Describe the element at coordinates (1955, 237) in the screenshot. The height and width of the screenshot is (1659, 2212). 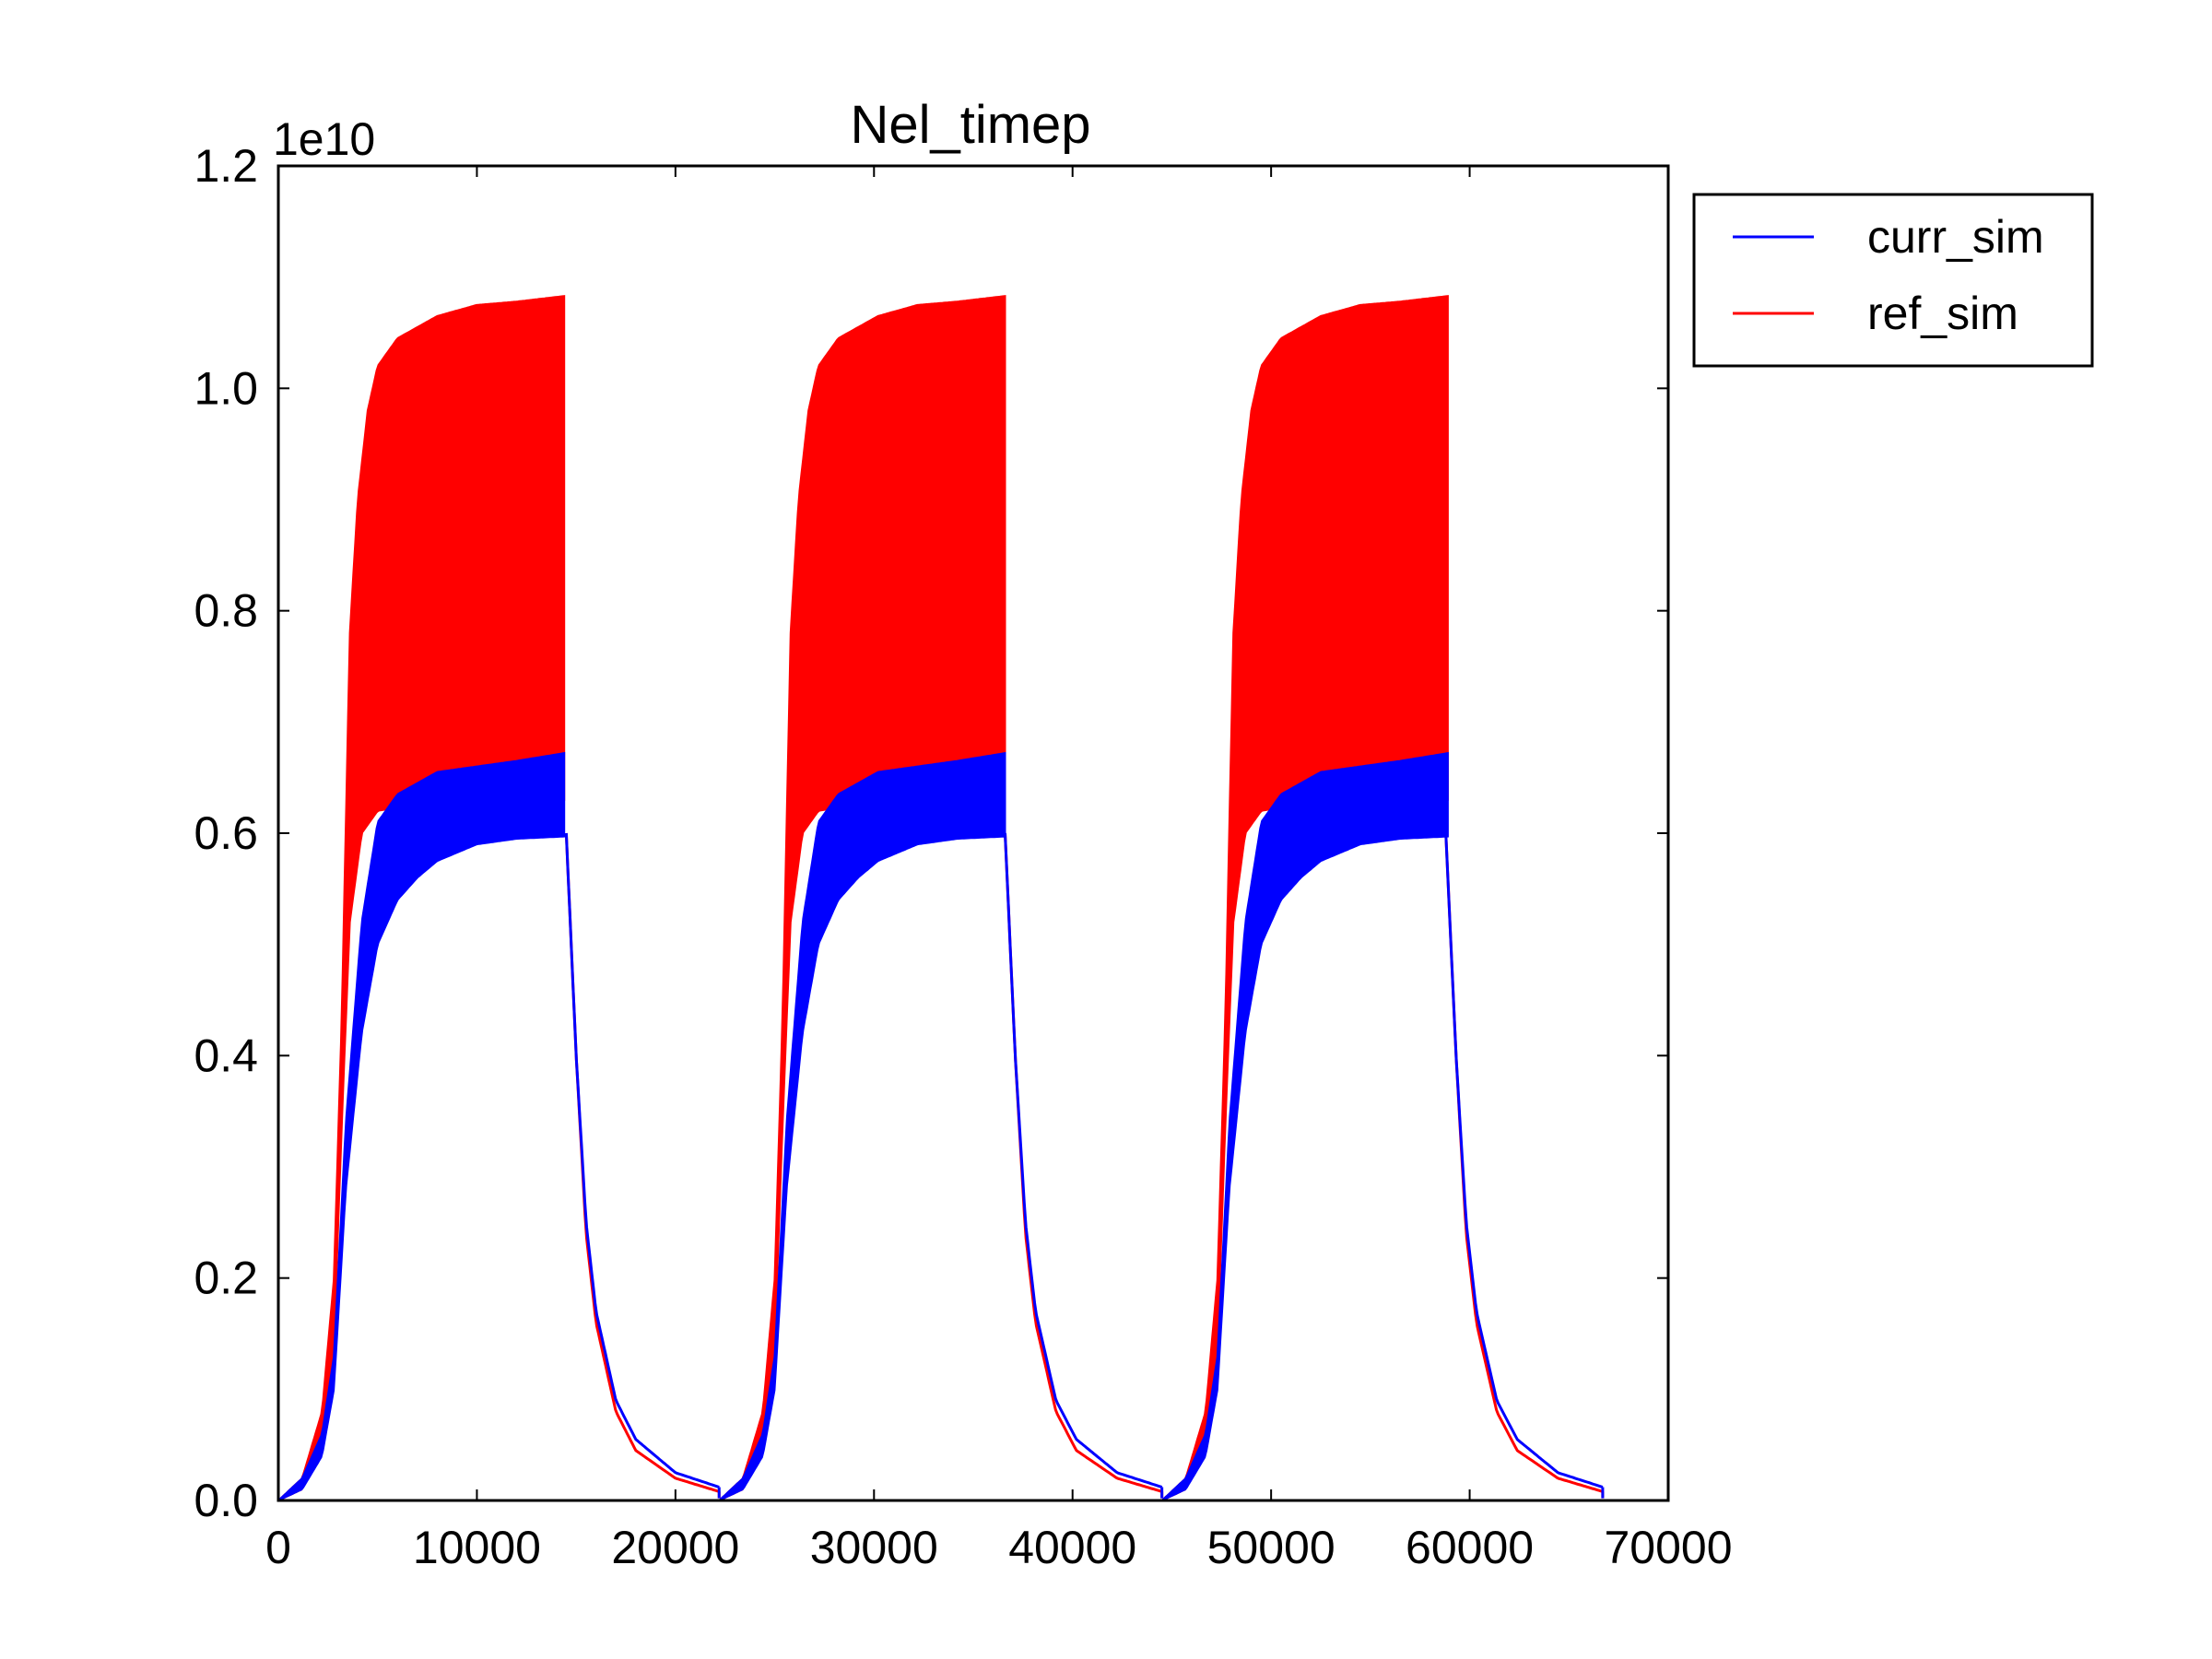
I see `legend-label-curr_sim: curr_sim` at that location.